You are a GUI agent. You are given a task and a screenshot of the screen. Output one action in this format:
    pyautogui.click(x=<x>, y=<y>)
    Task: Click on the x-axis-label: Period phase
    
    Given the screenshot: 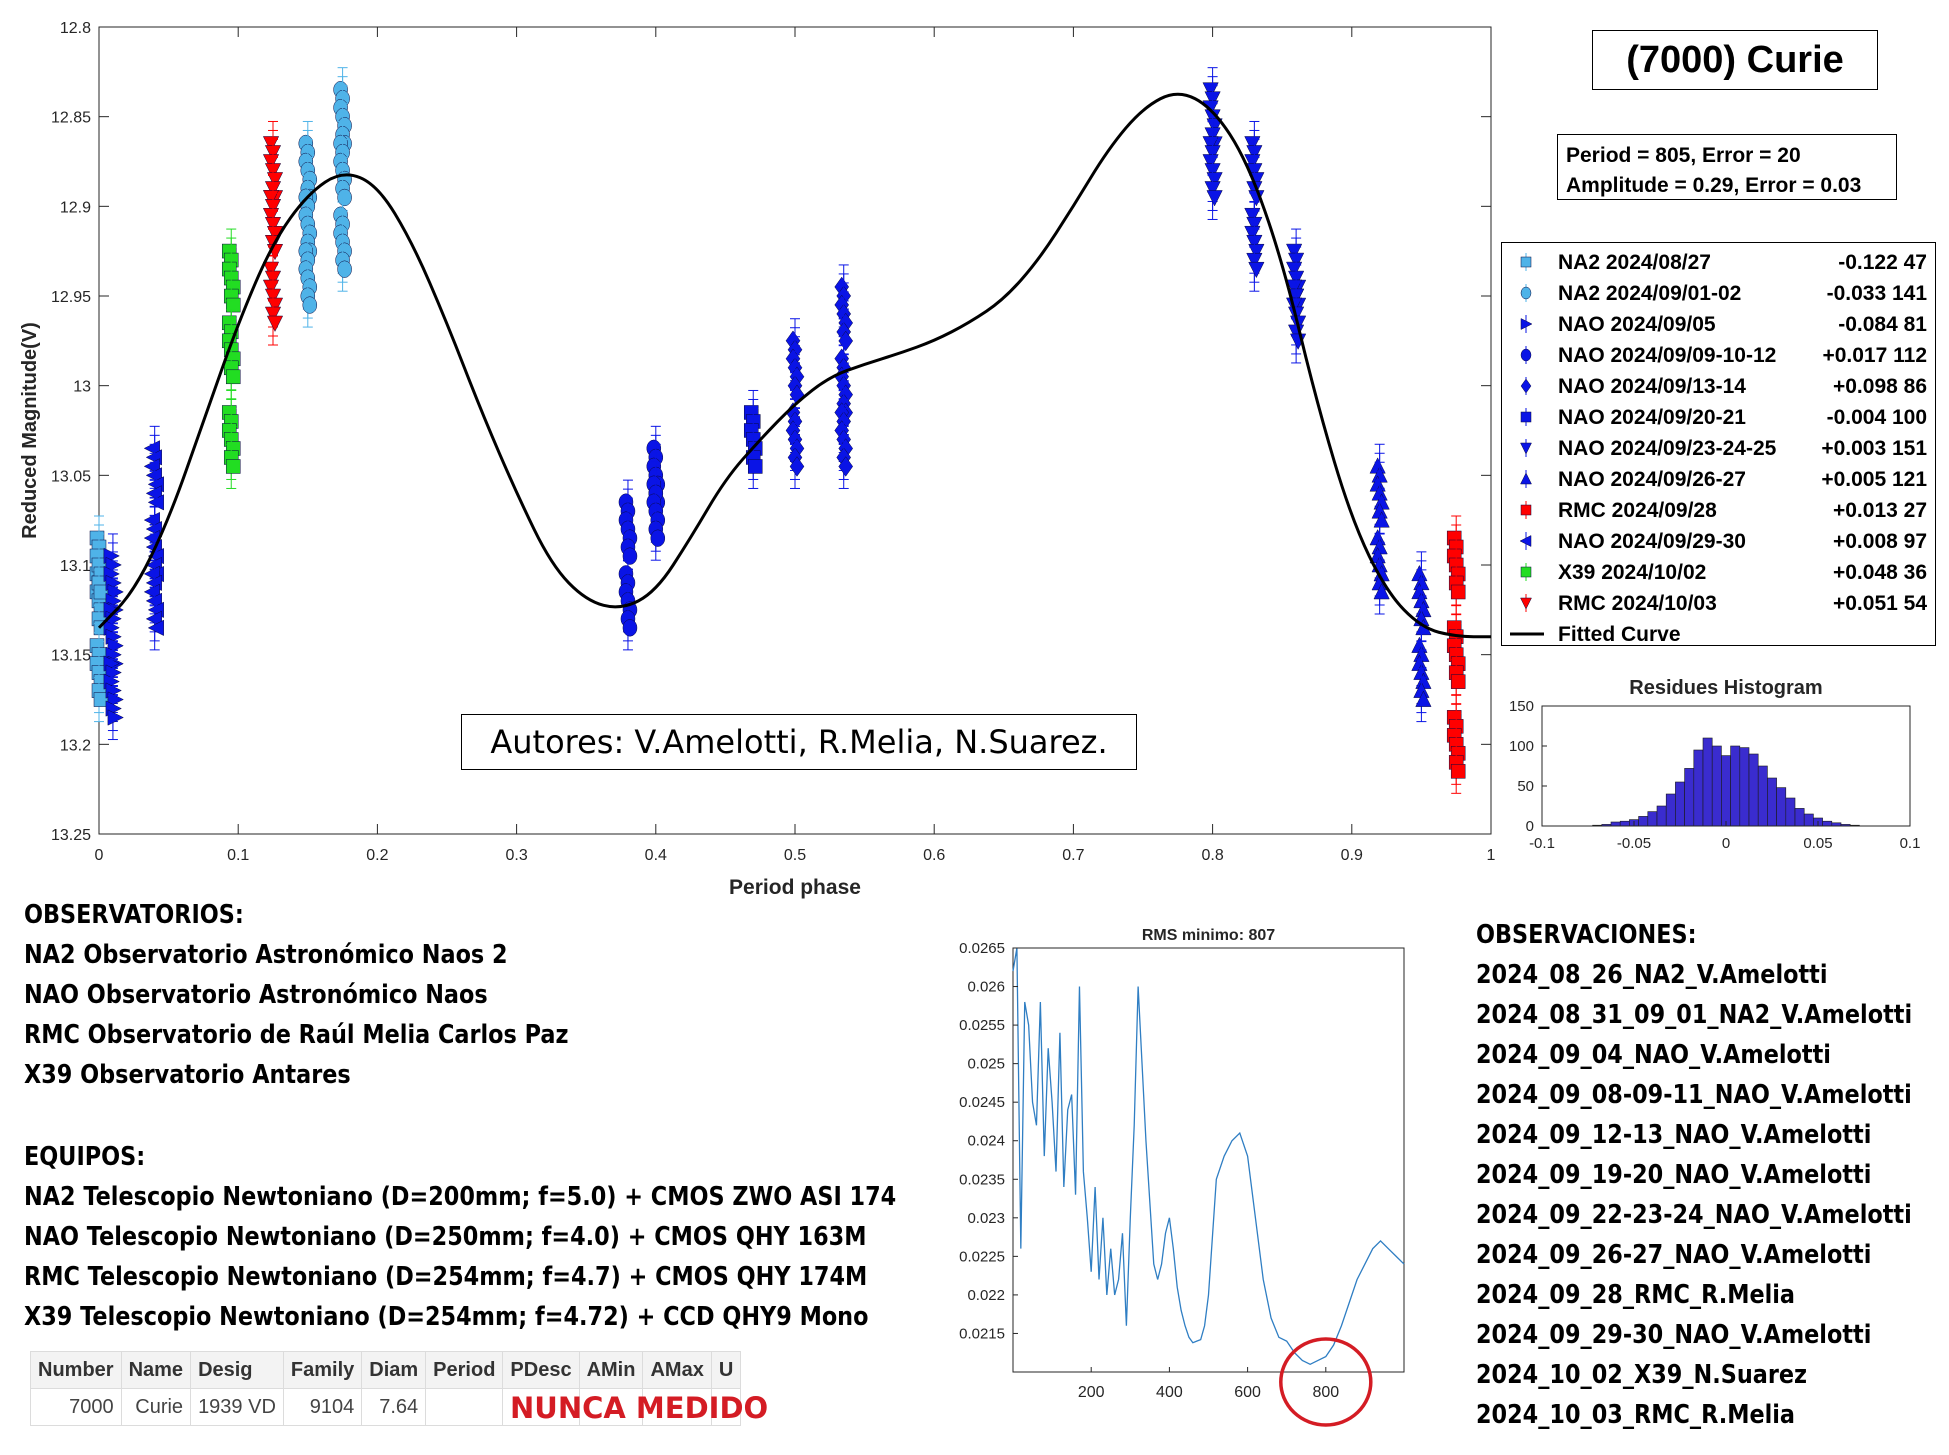 What is the action you would take?
    pyautogui.click(x=795, y=887)
    